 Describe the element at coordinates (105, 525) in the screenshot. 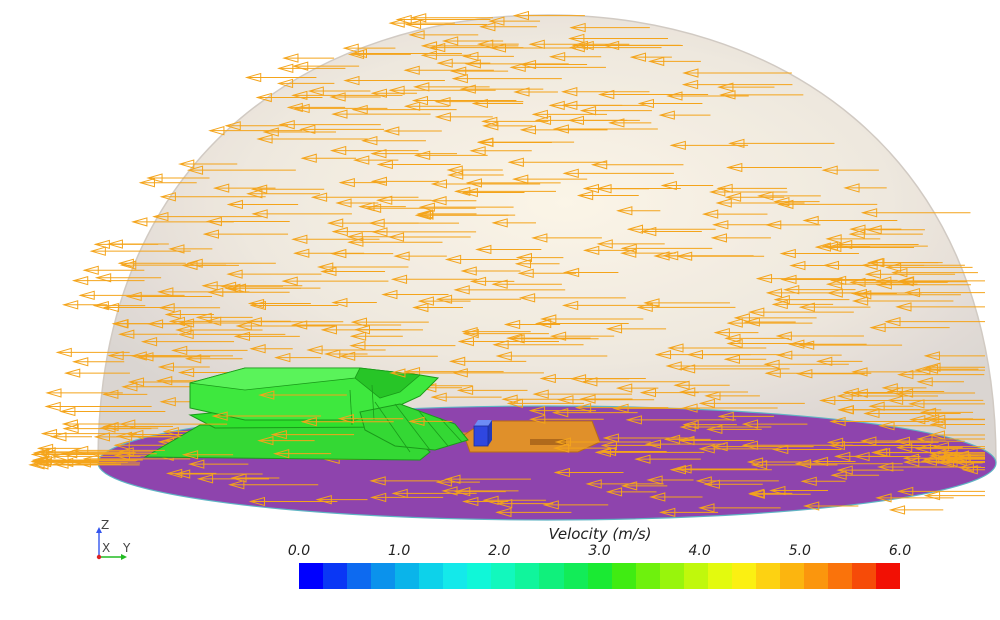

I see `z-axis-label: Z` at that location.